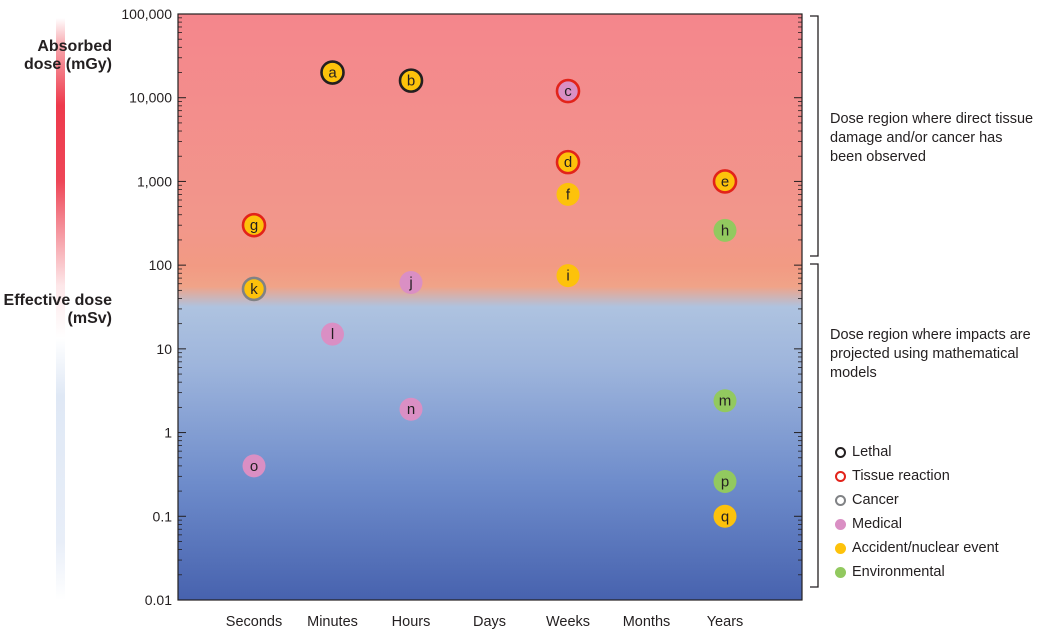  I want to click on x-tick-label: Weeks, so click(568, 622).